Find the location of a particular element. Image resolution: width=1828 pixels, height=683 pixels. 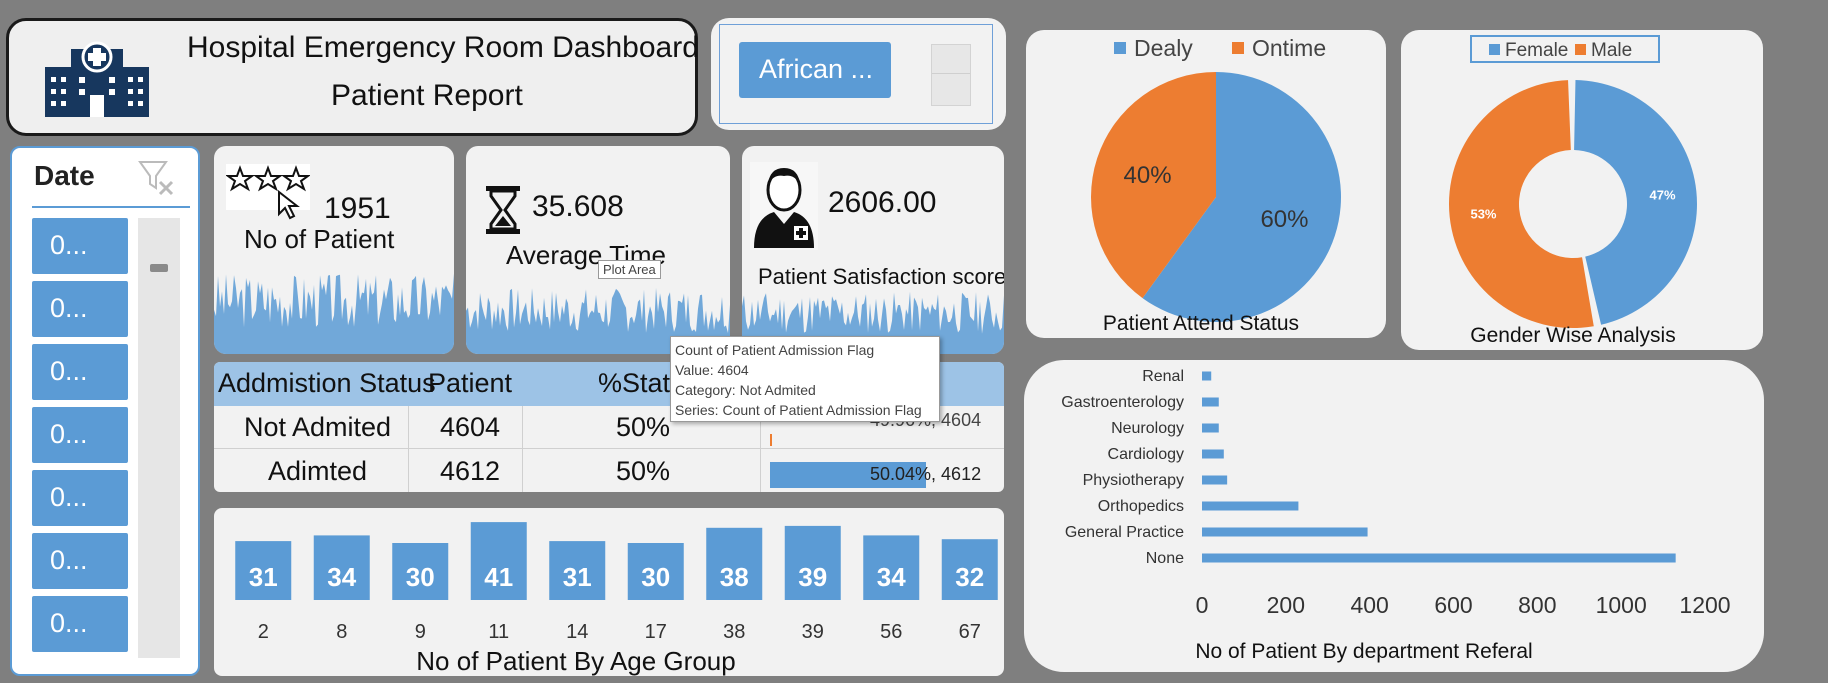

age-tick-label: 56 is located at coordinates (891, 632).